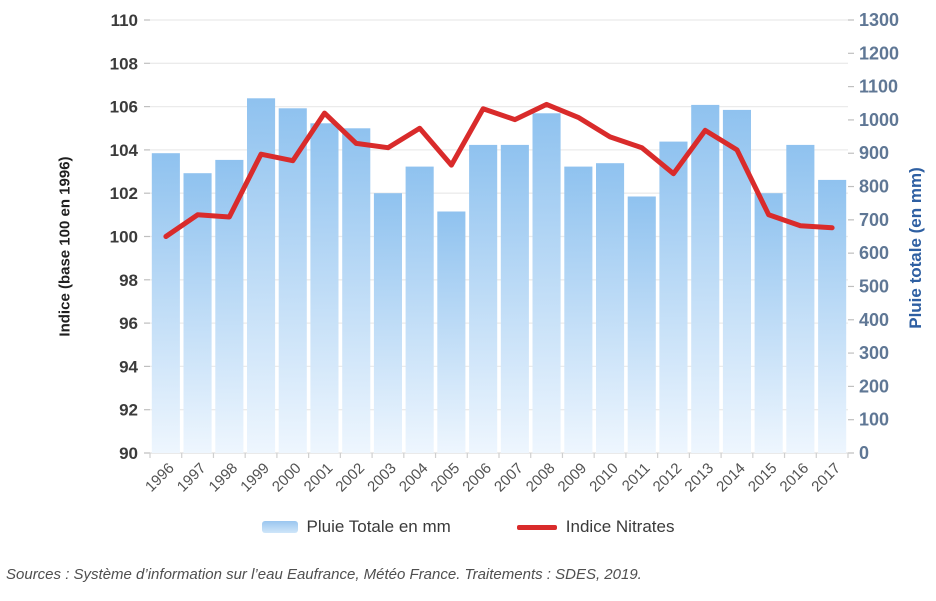 This screenshot has height=601, width=936. I want to click on right-tick-1200: 1200, so click(879, 53).